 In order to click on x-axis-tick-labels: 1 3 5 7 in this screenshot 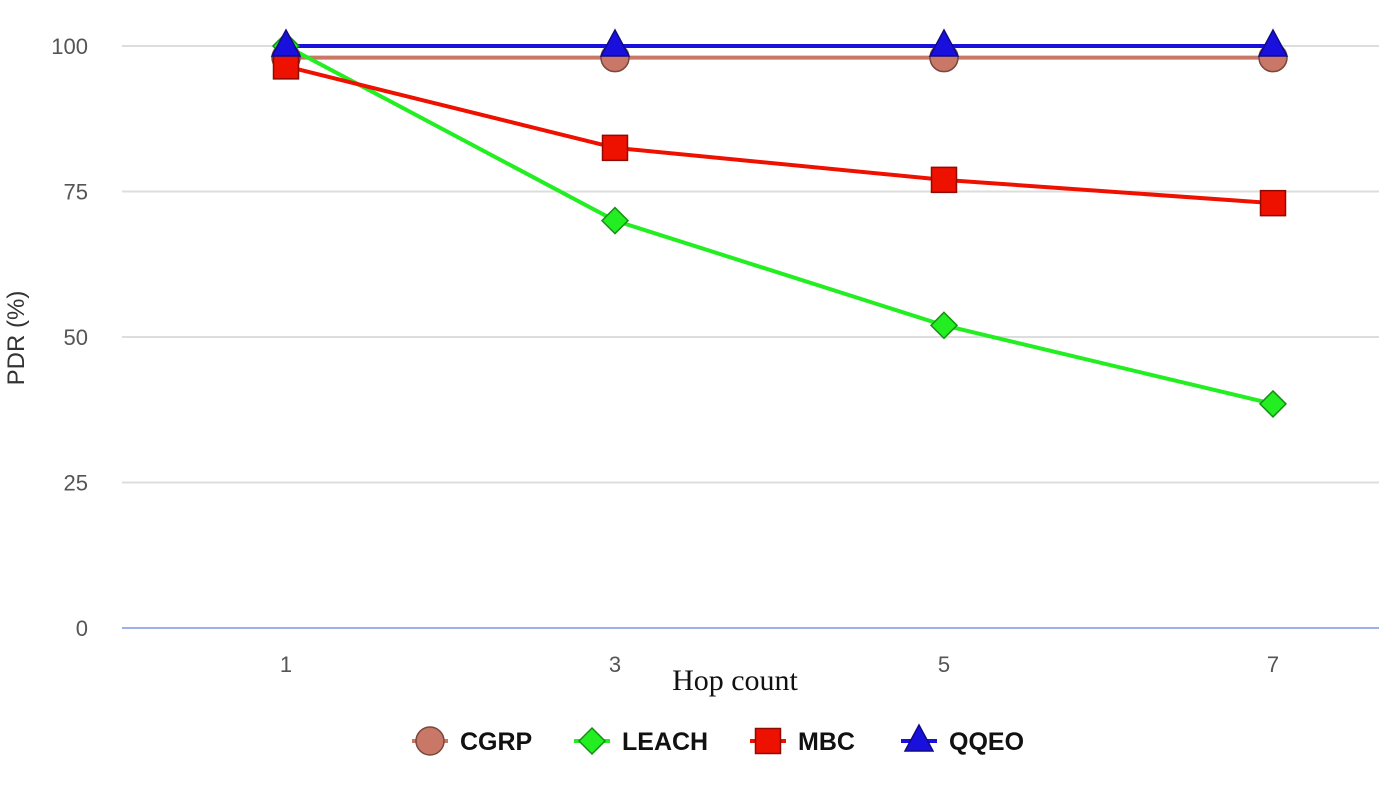, I will do `click(779, 664)`.